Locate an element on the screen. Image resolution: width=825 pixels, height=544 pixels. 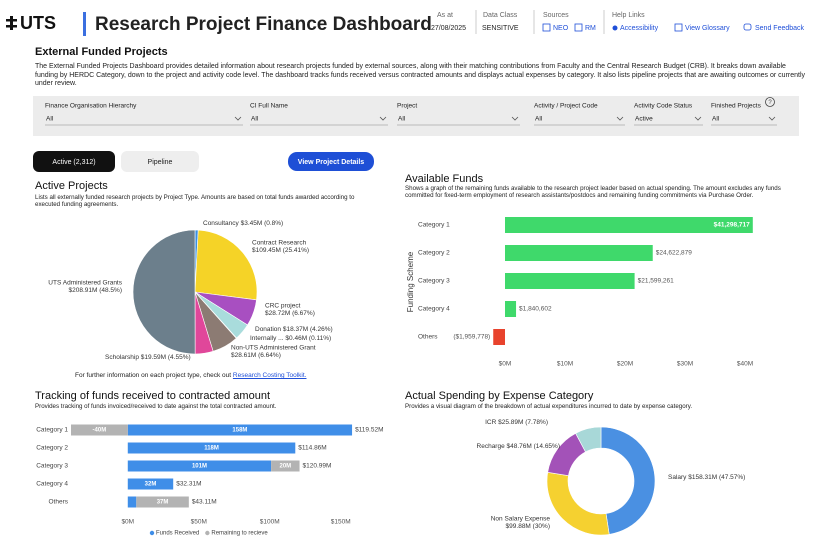
slice-label-group: Donation $18.37M (4.26%) is located at coordinates (294, 329).